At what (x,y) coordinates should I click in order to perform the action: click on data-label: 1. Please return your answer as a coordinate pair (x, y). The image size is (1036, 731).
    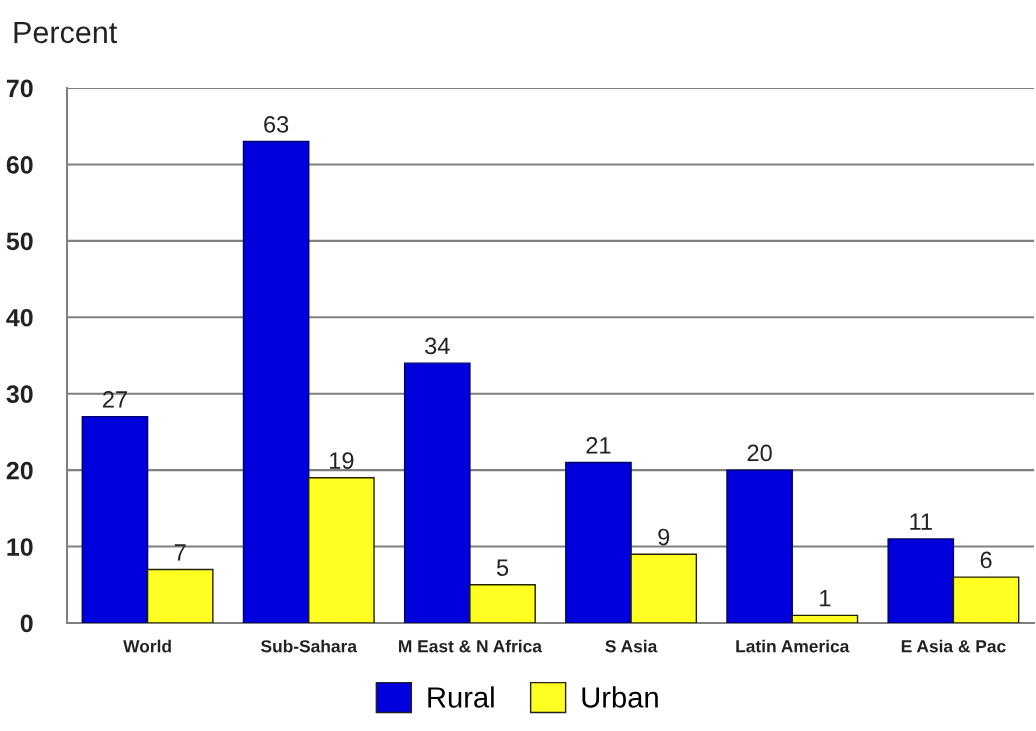
    Looking at the image, I should click on (825, 598).